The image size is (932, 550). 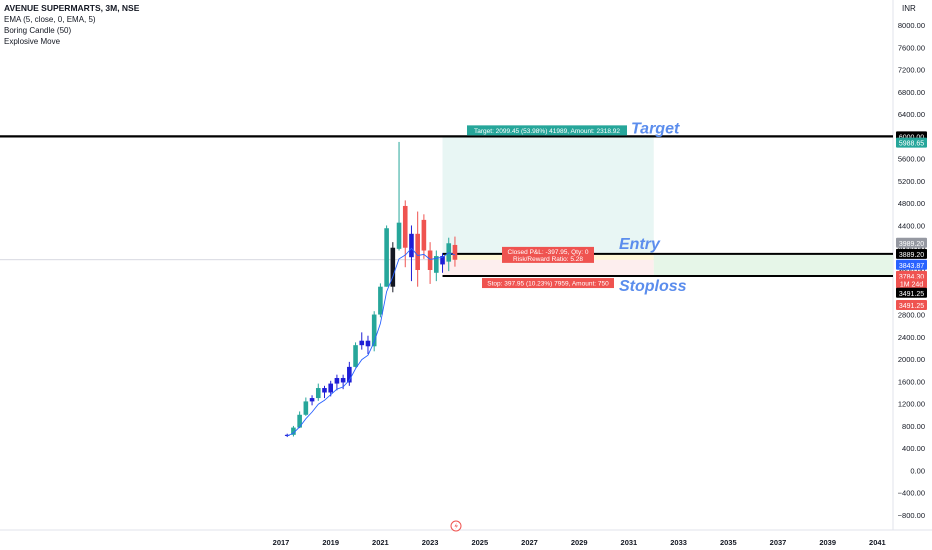 What do you see at coordinates (911, 181) in the screenshot?
I see `y-tick-label: 5200.00` at bounding box center [911, 181].